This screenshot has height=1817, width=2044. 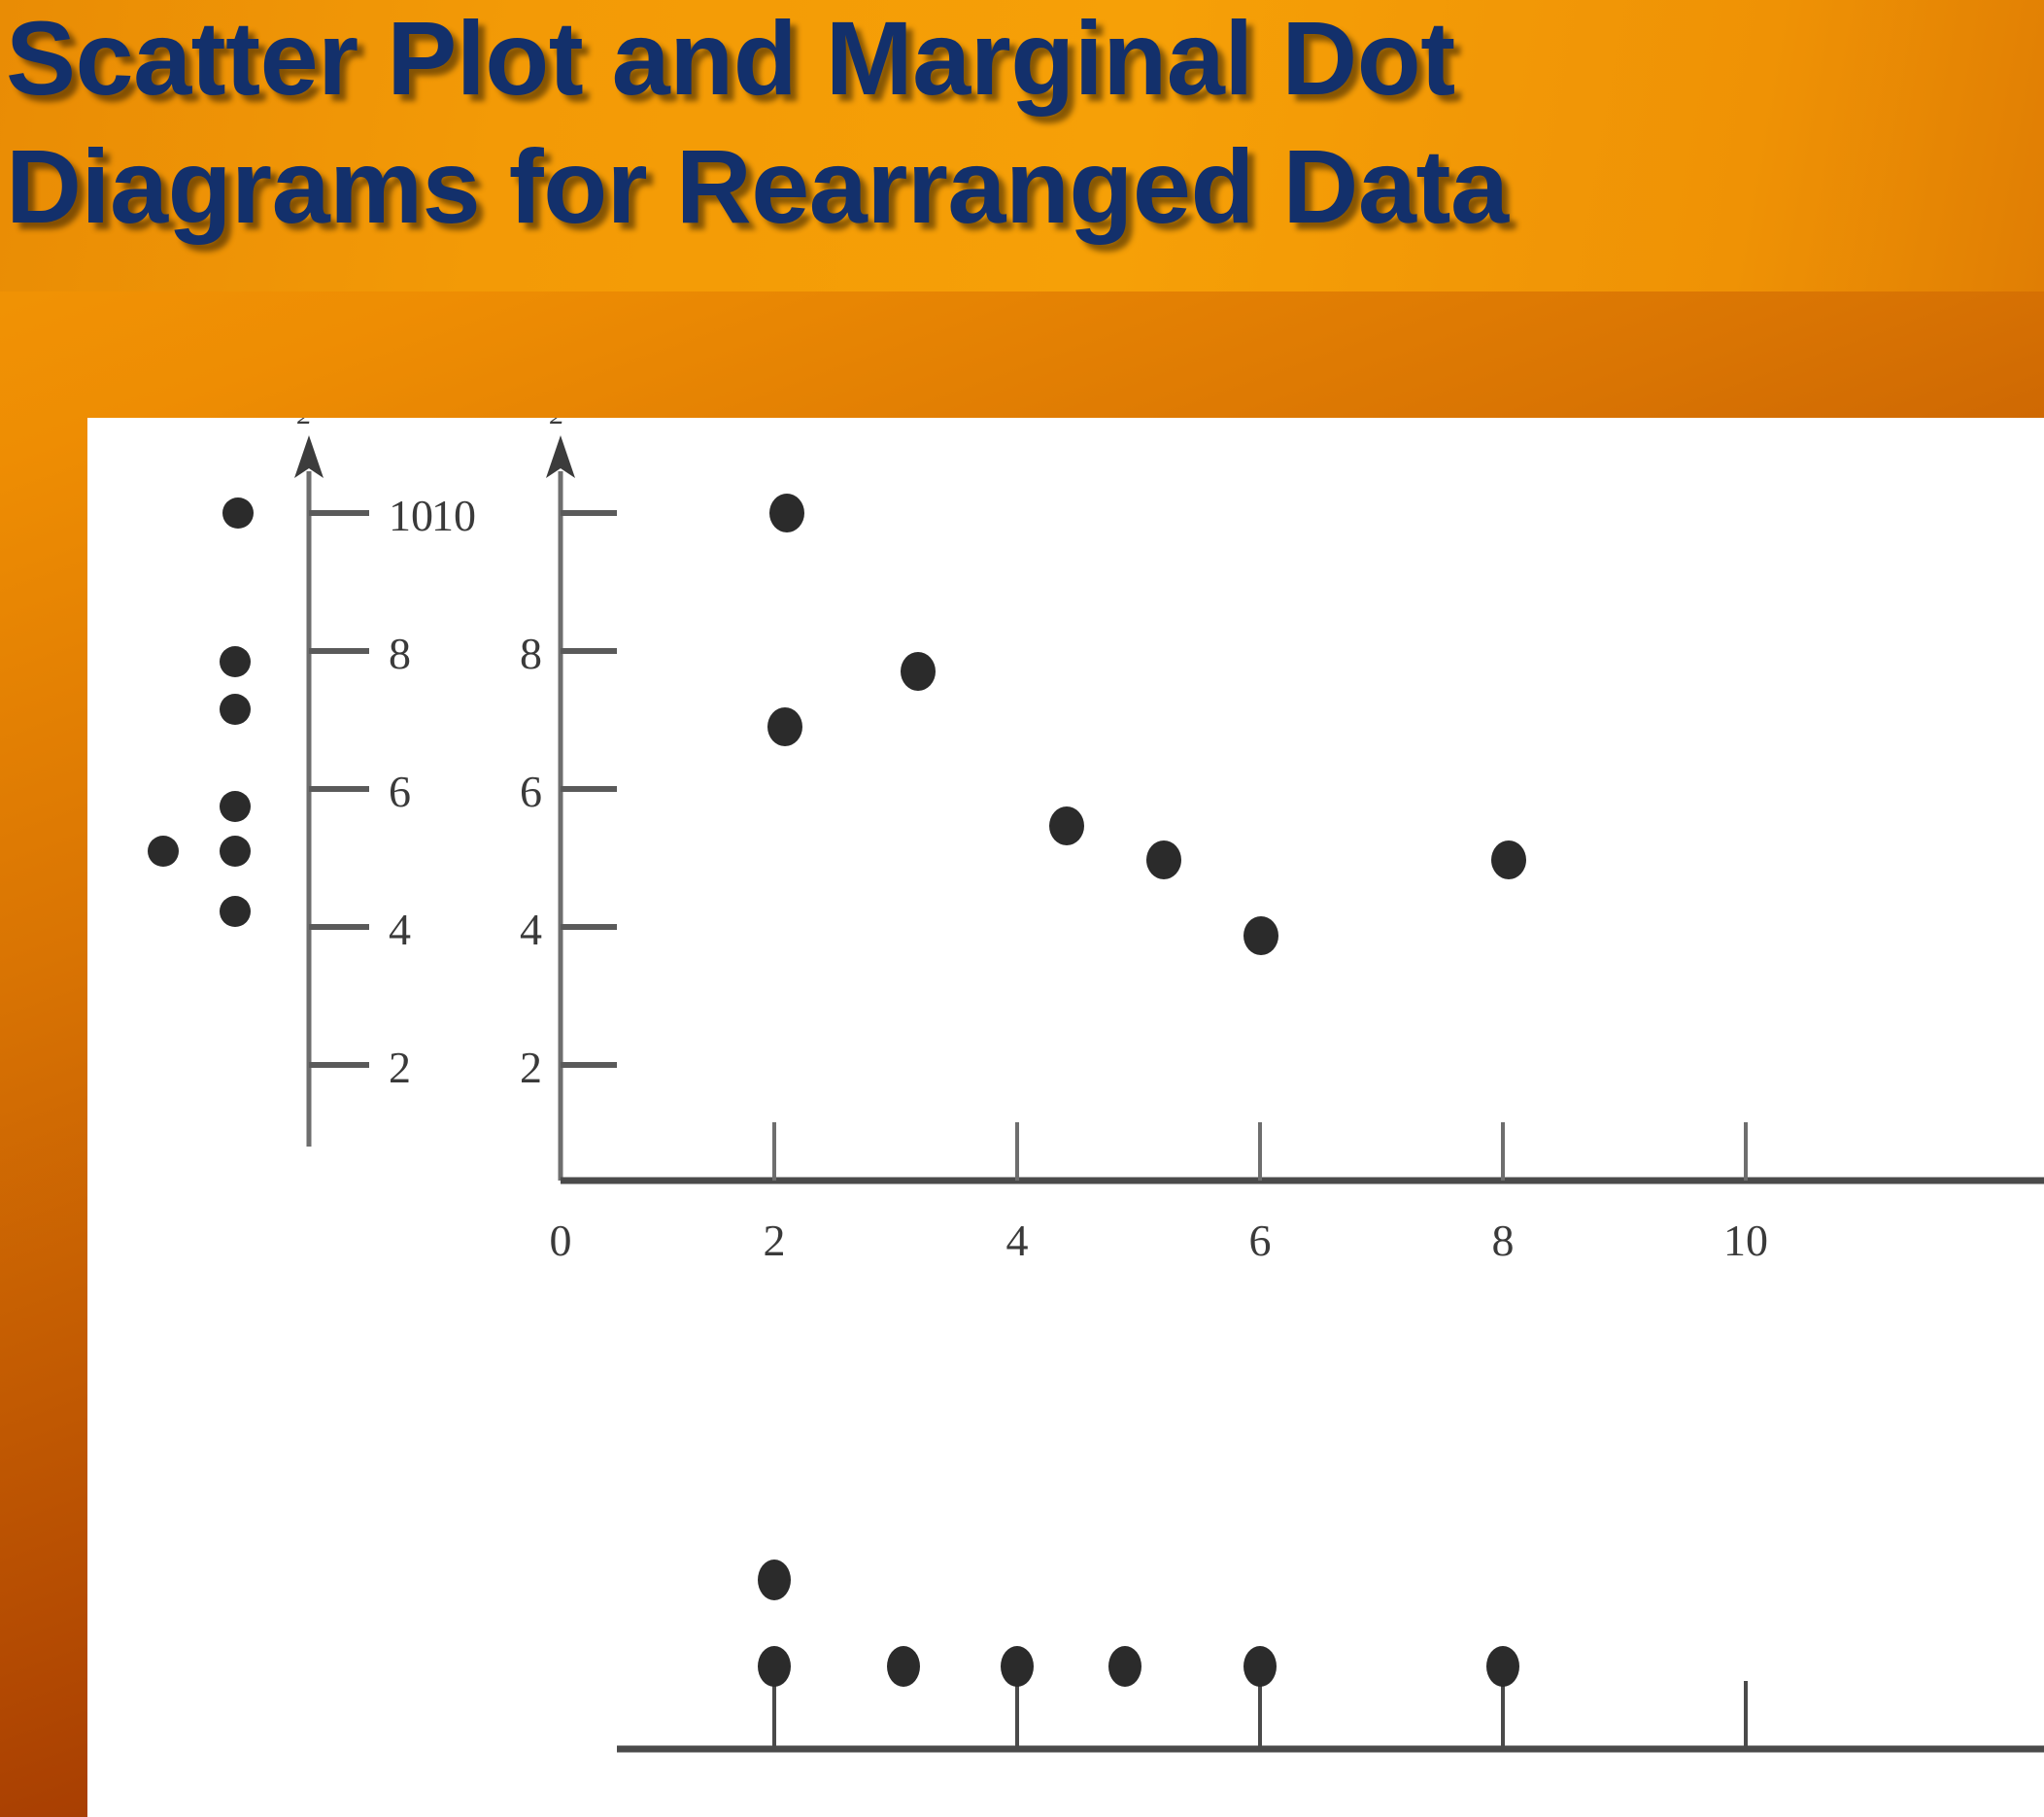 What do you see at coordinates (400, 653) in the screenshot?
I see `marginal-y-ticklabel-8: 8` at bounding box center [400, 653].